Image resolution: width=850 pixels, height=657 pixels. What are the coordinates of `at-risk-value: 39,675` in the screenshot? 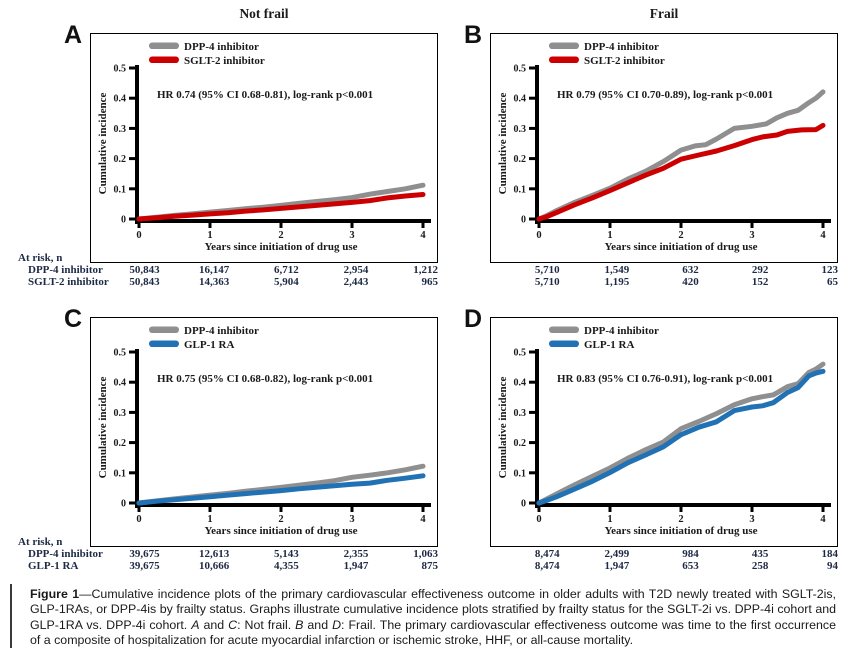 It's located at (144, 554).